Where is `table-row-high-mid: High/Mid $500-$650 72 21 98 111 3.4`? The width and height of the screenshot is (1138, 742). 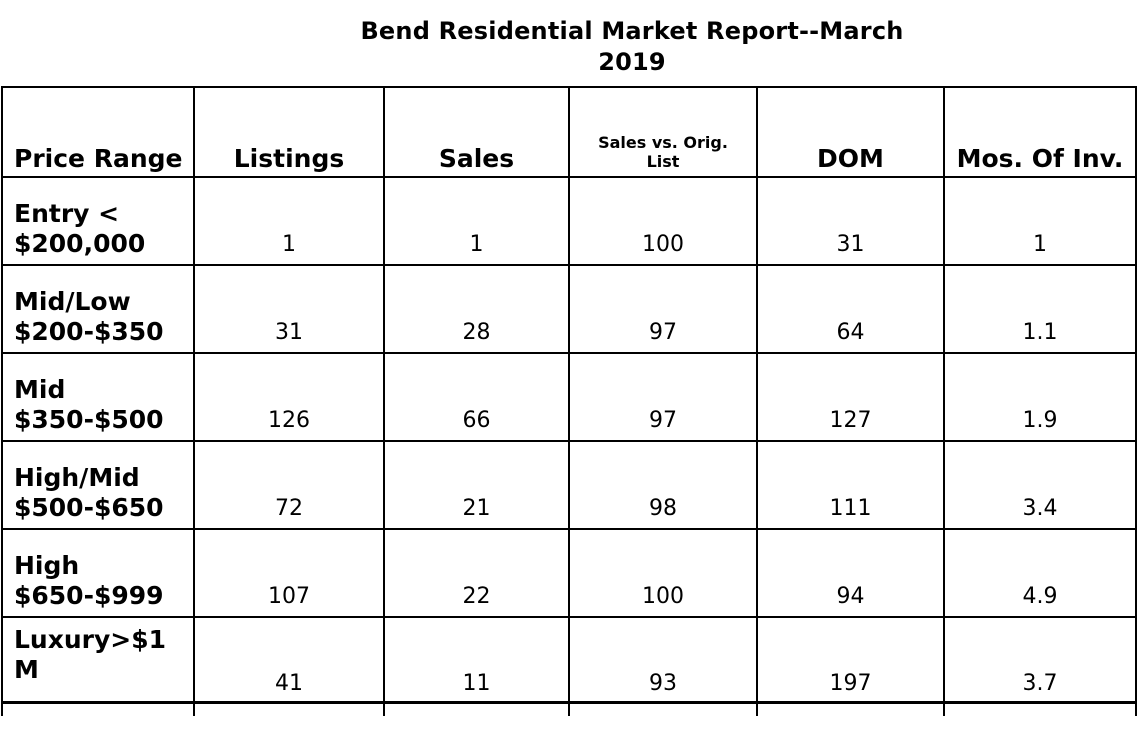
table-row-high-mid: High/Mid $500-$650 72 21 98 111 3.4 is located at coordinates (569, 485).